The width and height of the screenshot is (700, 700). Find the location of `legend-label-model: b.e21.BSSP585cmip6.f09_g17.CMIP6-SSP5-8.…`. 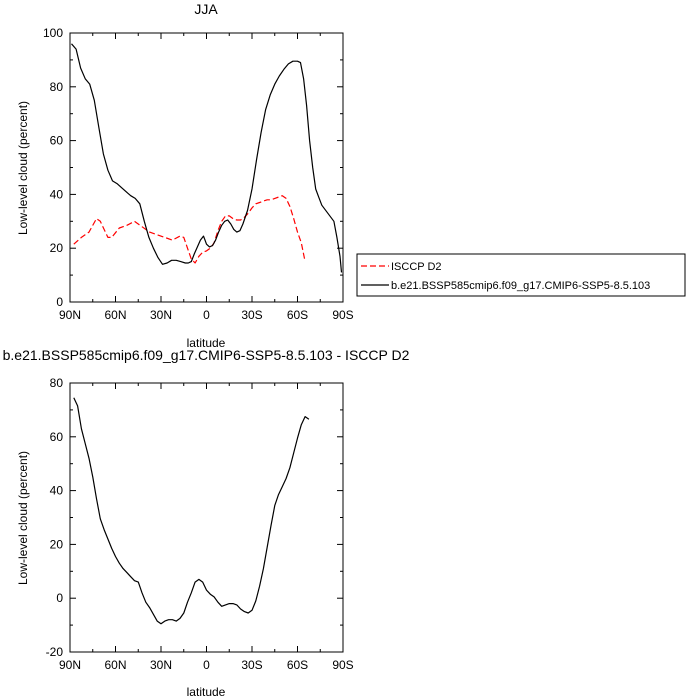

legend-label-model: b.e21.BSSP585cmip6.f09_g17.CMIP6-SSP5-8.… is located at coordinates (520, 286).